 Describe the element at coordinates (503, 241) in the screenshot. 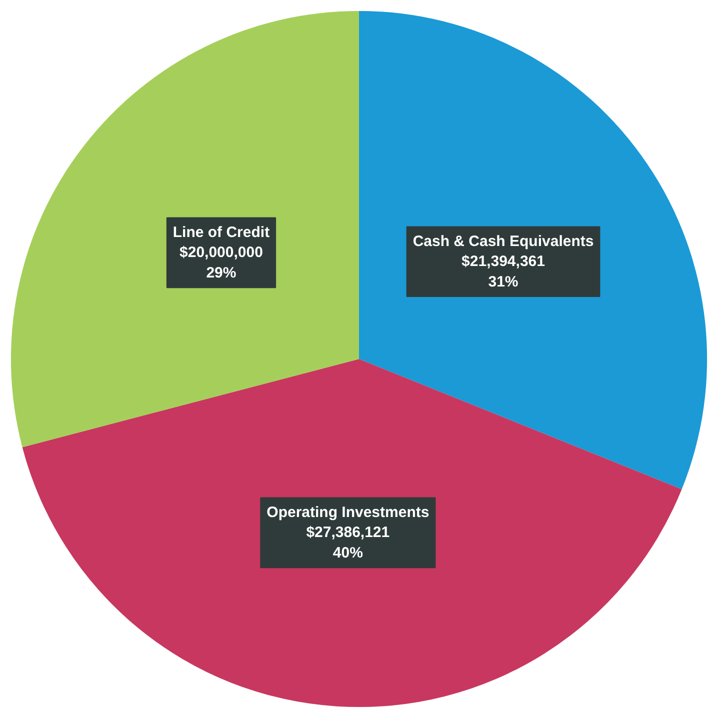

I see `slice-label: Cash & Cash Equivalents` at that location.